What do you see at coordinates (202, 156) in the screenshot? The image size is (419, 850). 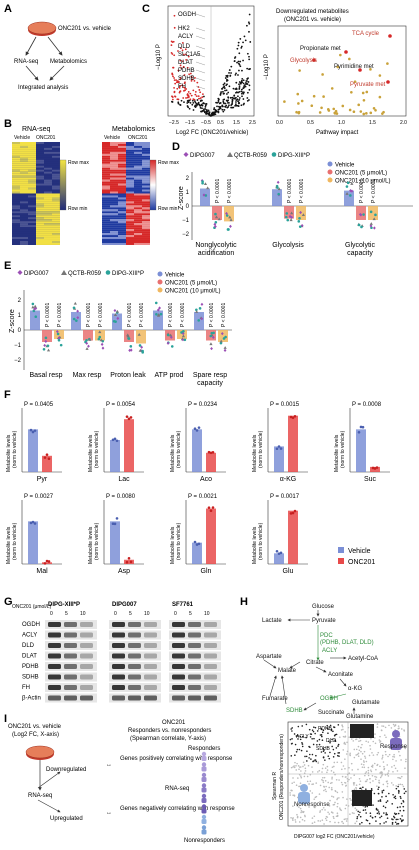 I see `legend-line-label: DIPG007` at bounding box center [202, 156].